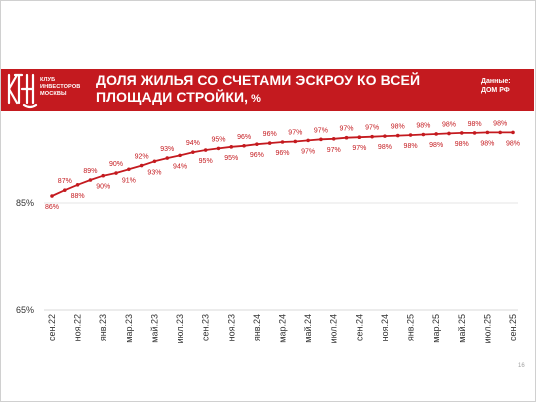  I want to click on source-name: ДОМ РФ, so click(495, 90).